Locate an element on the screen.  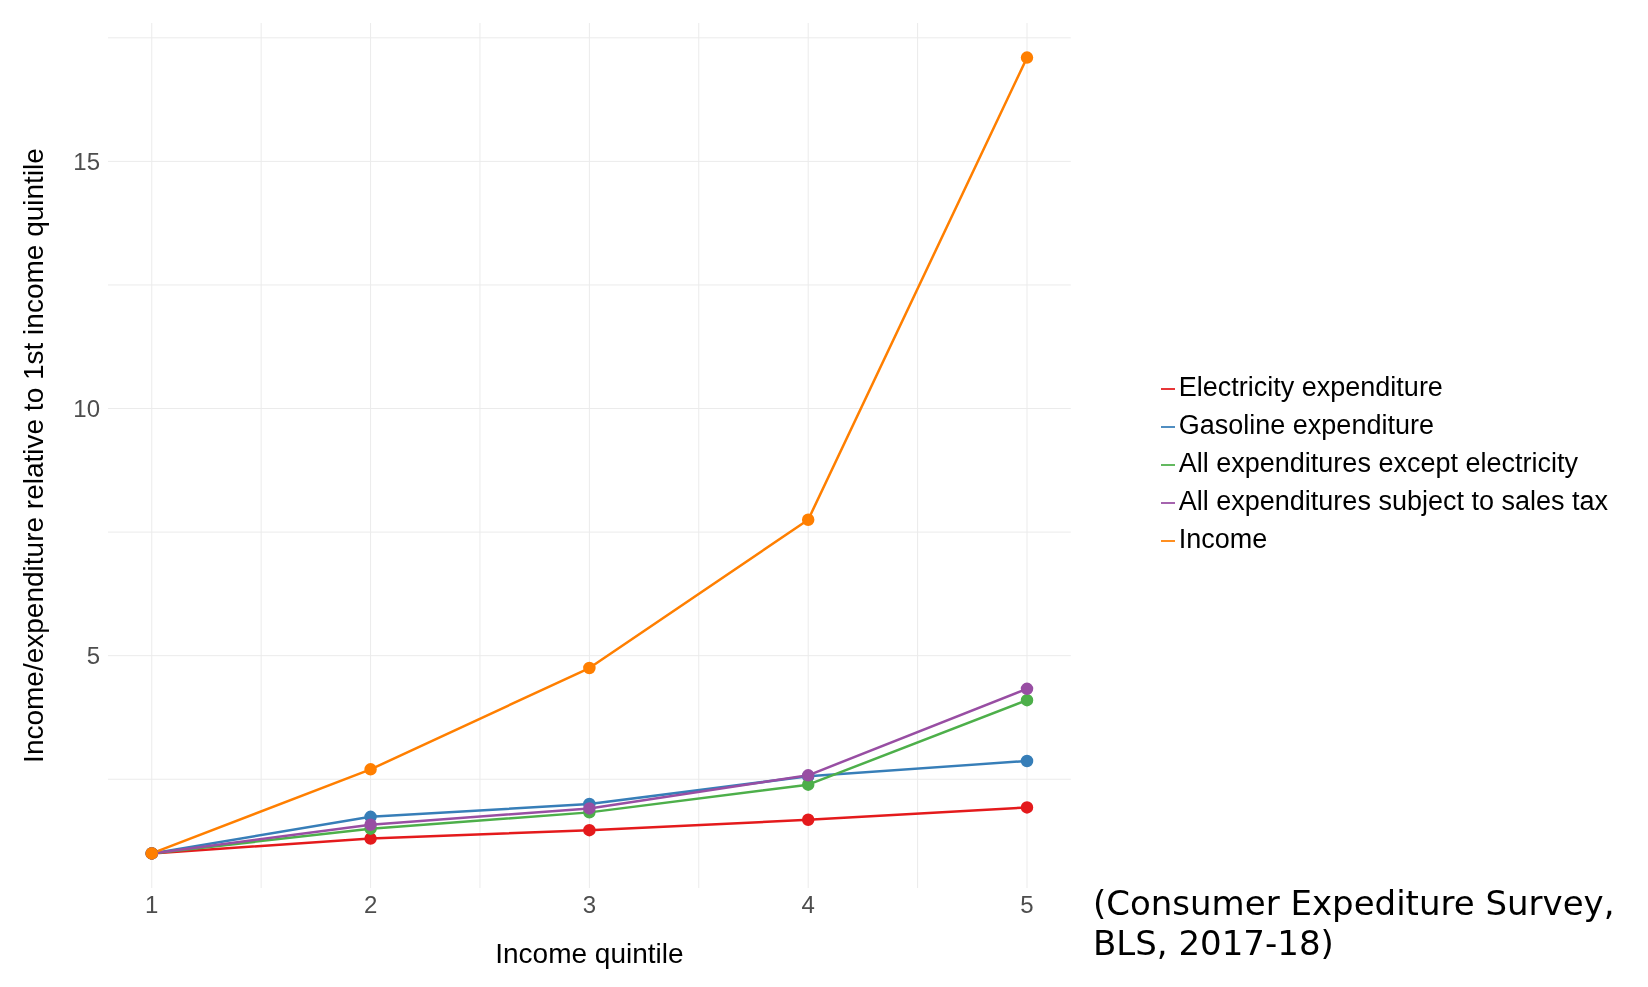
x-tick-label: 4 is located at coordinates (808, 905).